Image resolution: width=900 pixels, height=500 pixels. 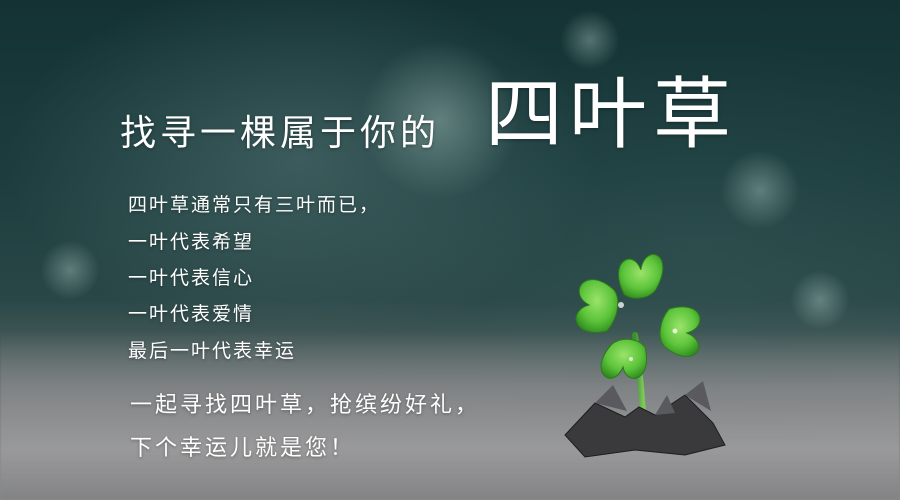 I want to click on title-small: 找寻一棵属于你的, so click(x=280, y=133).